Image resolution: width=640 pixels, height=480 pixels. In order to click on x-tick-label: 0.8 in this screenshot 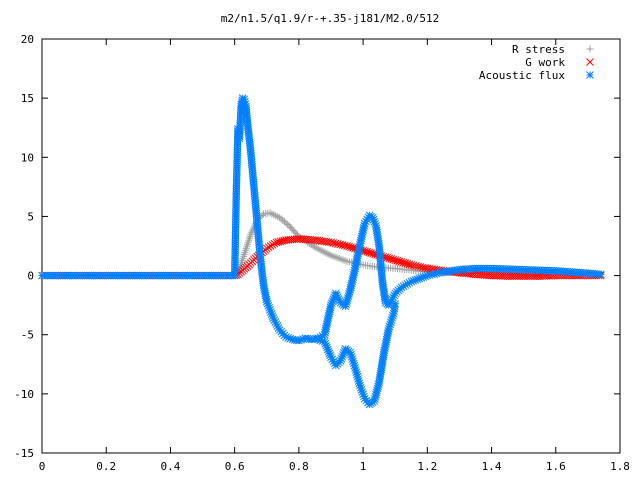, I will do `click(299, 466)`.